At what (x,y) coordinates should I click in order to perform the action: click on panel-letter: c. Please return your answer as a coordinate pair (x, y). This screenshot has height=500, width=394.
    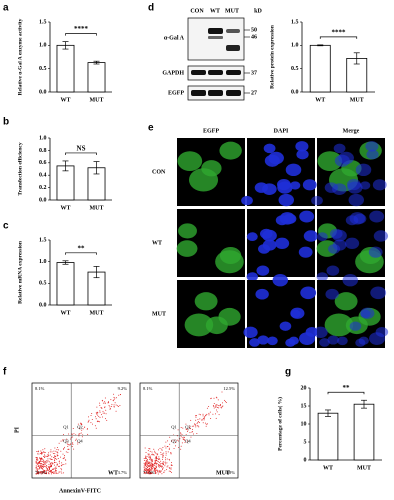
    Looking at the image, I should click on (6, 226).